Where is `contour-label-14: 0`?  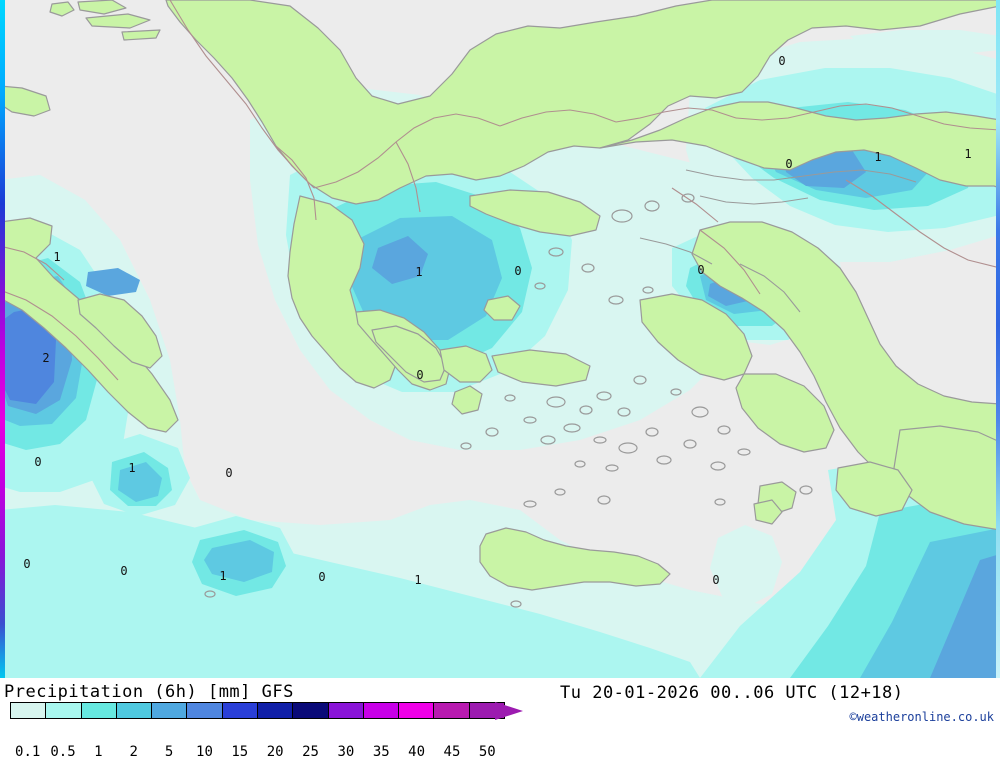
contour-label-14: 0 is located at coordinates (782, 61).